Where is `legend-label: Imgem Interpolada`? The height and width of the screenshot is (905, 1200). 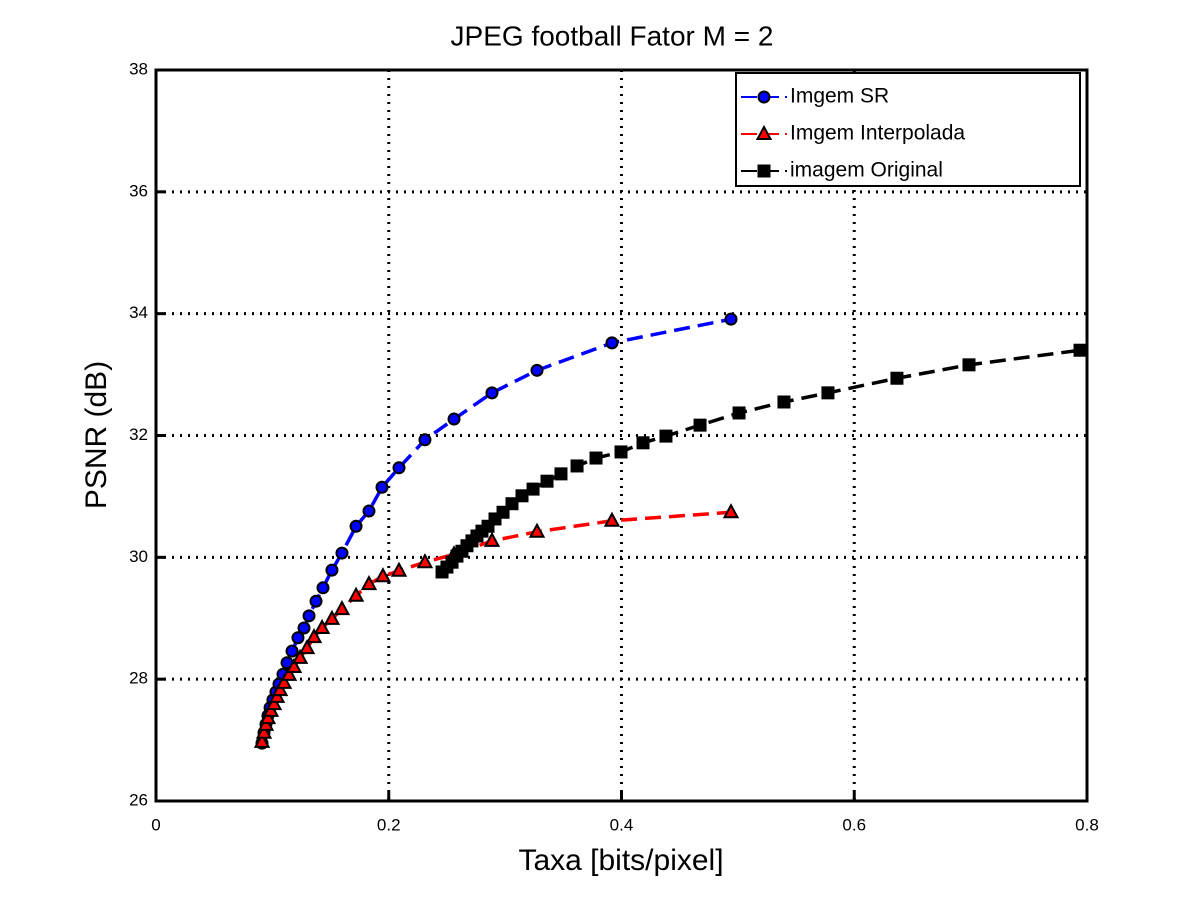 legend-label: Imgem Interpolada is located at coordinates (877, 133).